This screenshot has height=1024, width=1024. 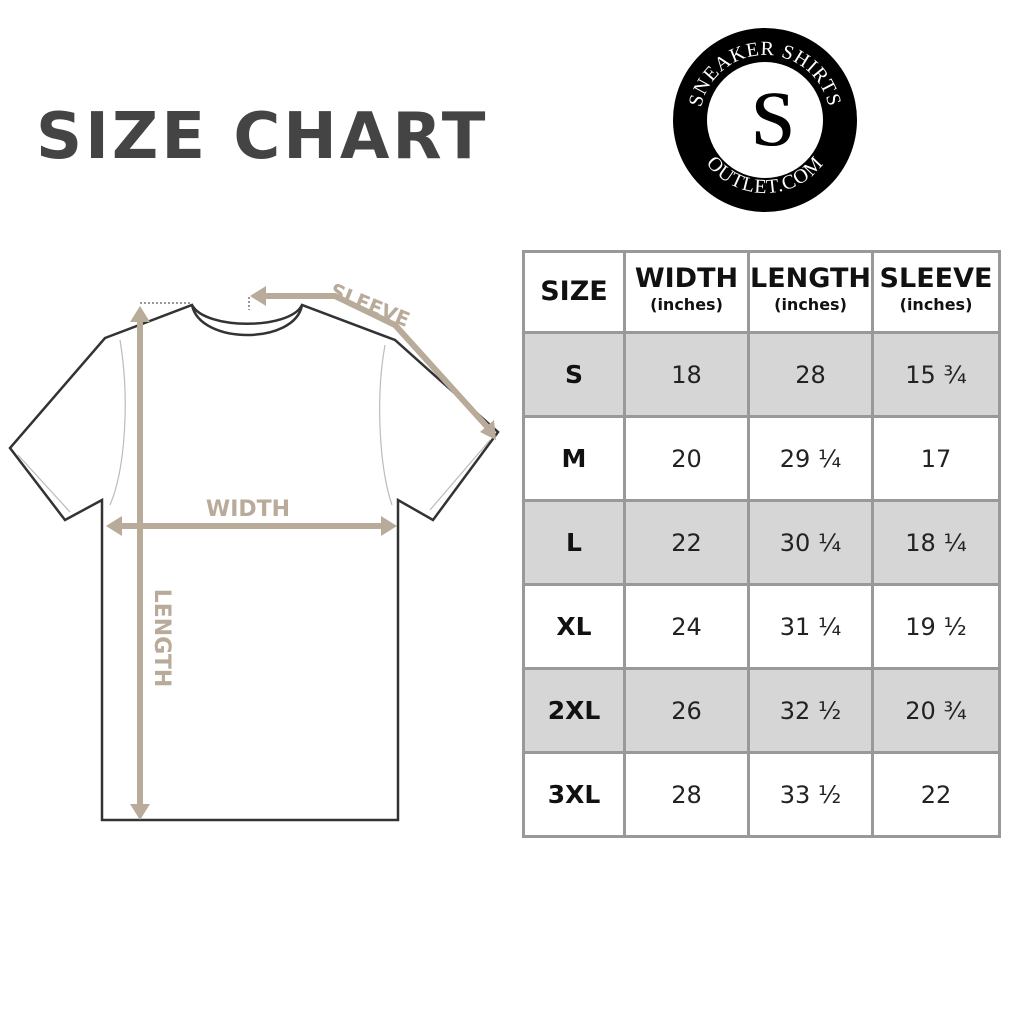 I want to click on table-row: S 18 28 15 ¾, so click(x=761, y=374).